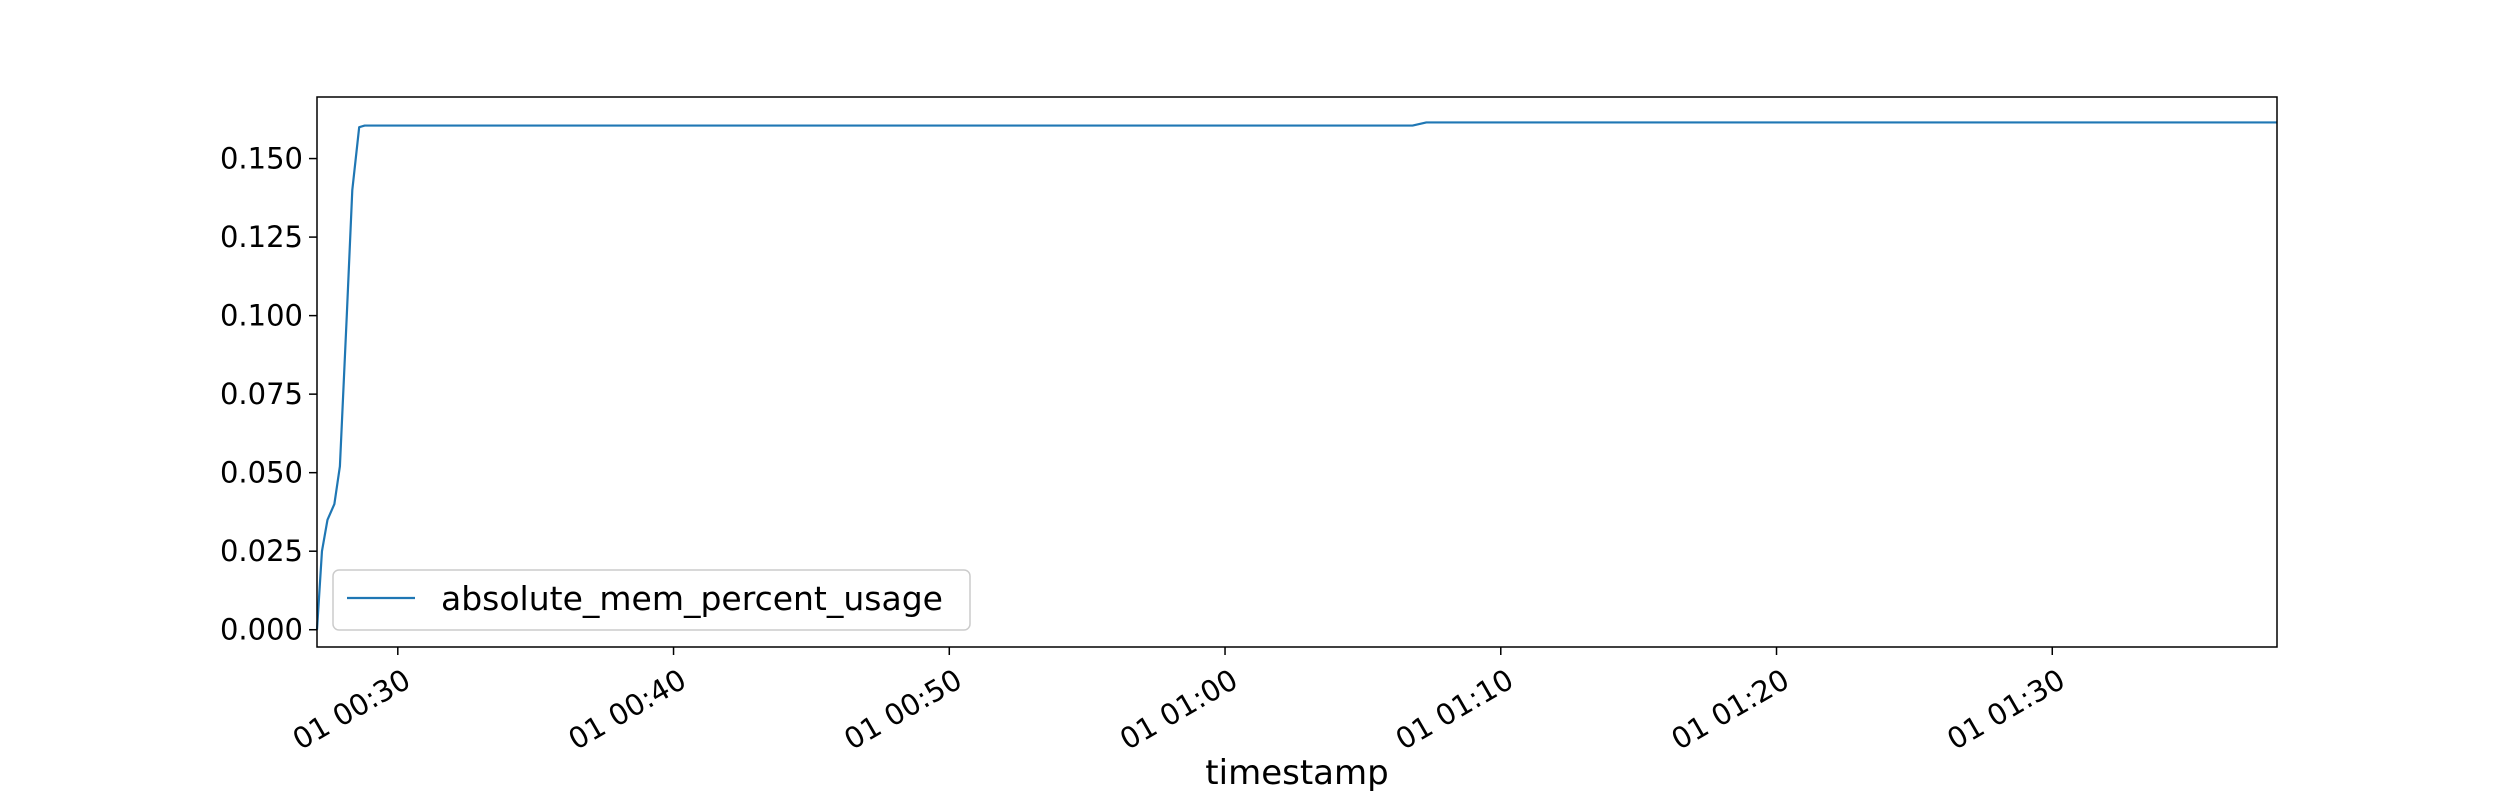  I want to click on y-tick-label: 0.050, so click(261, 473).